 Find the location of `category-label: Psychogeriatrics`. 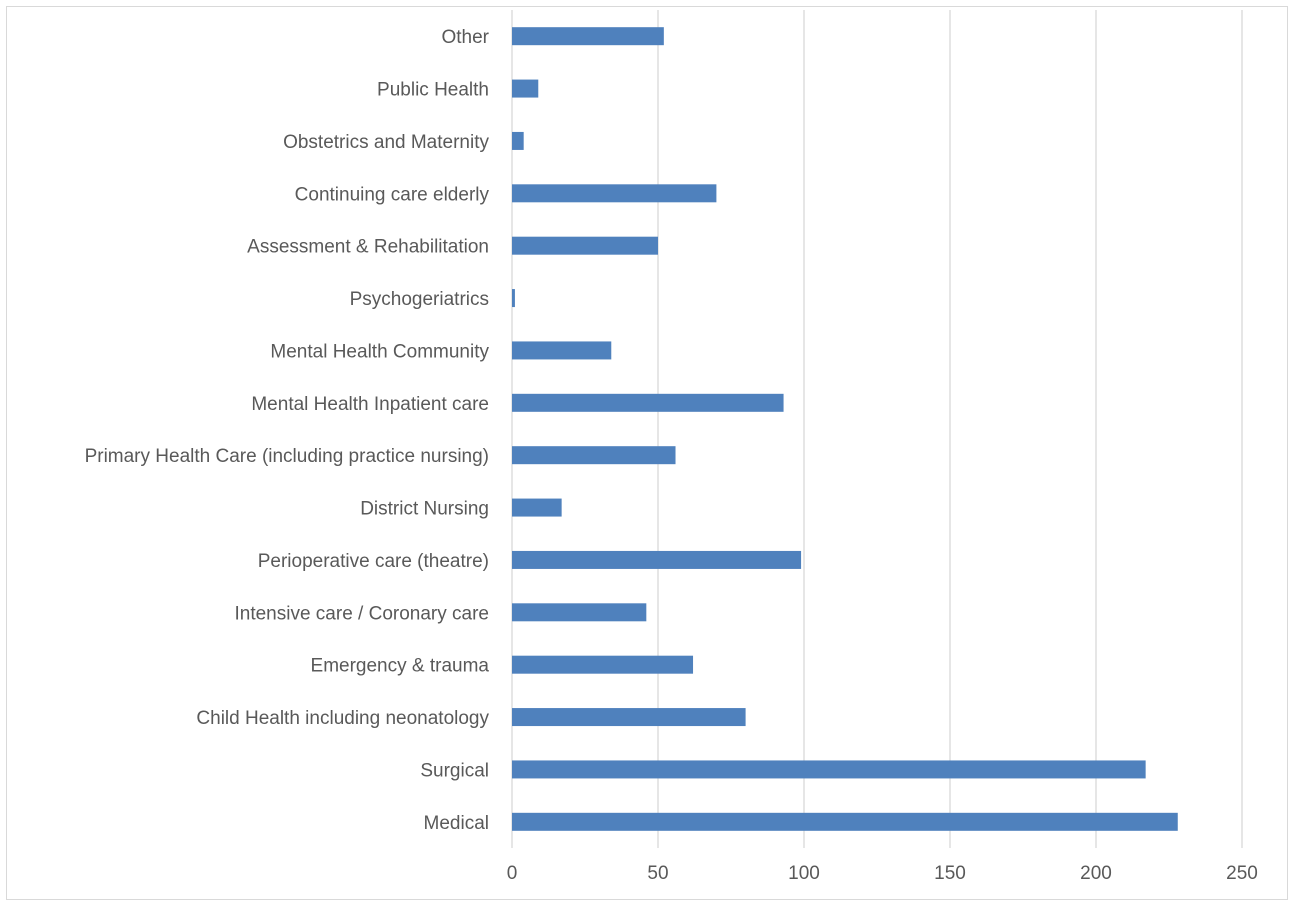

category-label: Psychogeriatrics is located at coordinates (419, 299).